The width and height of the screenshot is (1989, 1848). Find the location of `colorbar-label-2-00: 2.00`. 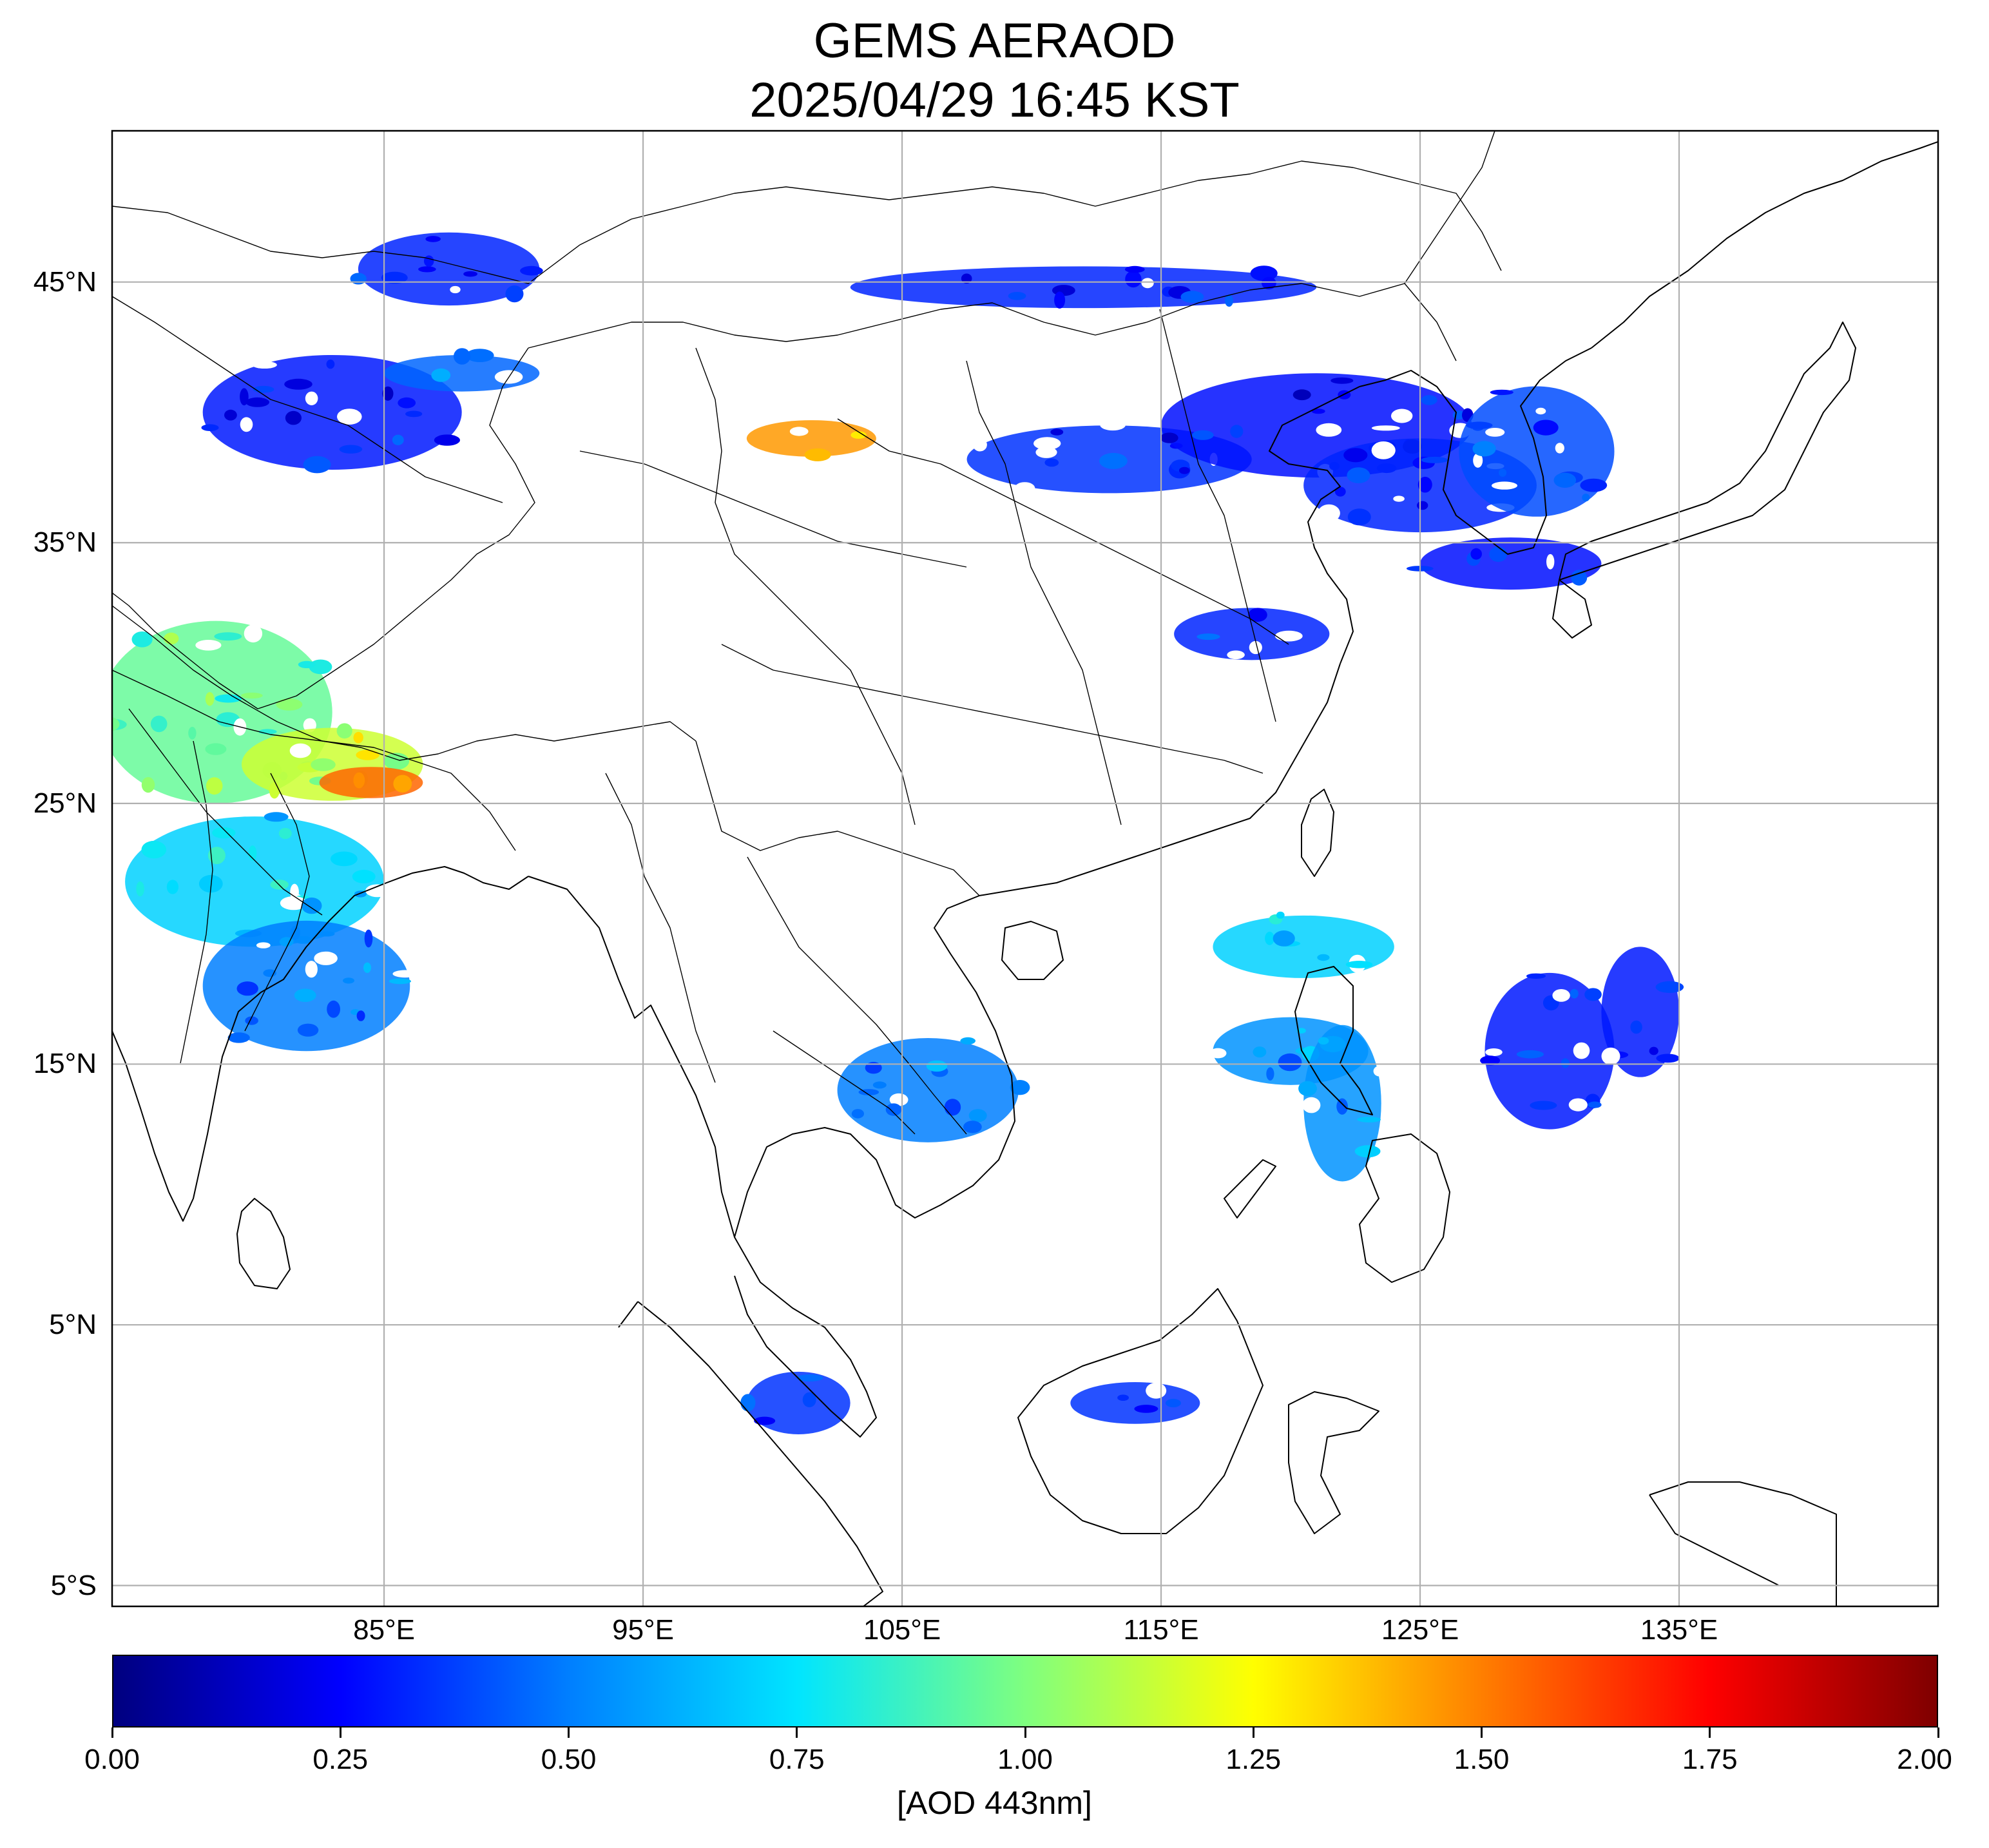

colorbar-label-2-00: 2.00 is located at coordinates (1924, 1760).